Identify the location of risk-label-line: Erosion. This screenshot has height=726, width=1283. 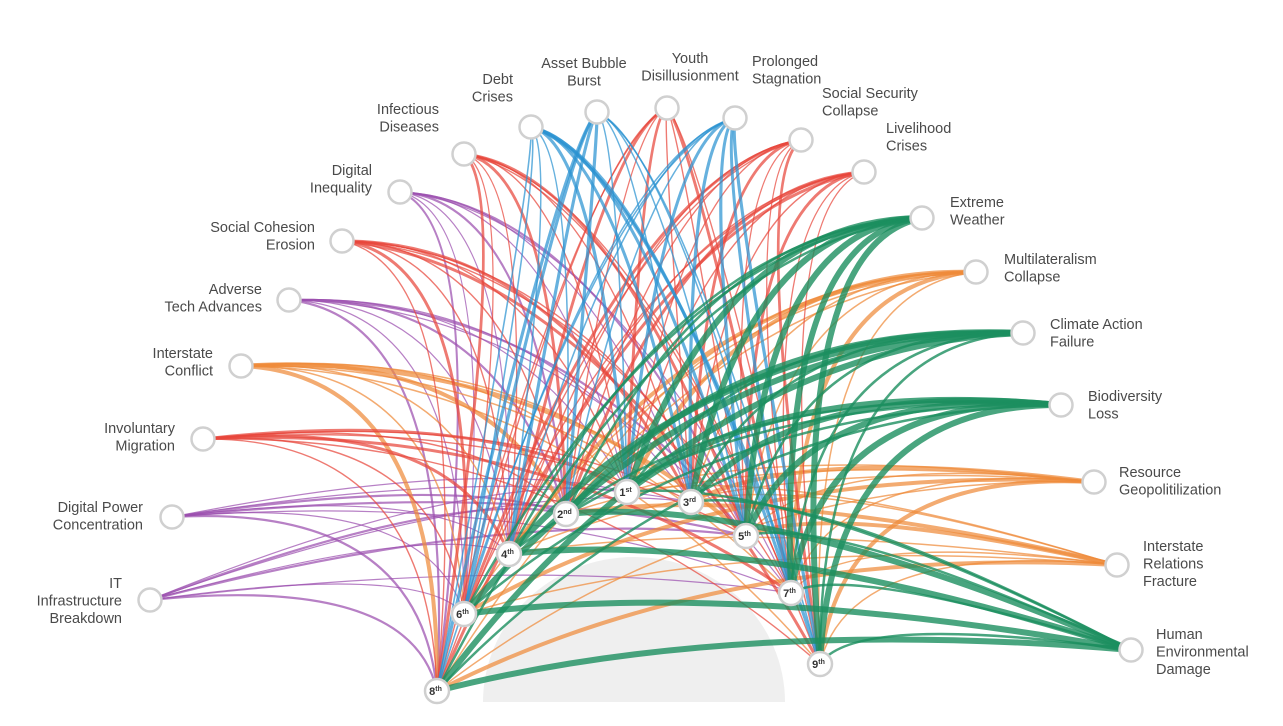
(290, 246).